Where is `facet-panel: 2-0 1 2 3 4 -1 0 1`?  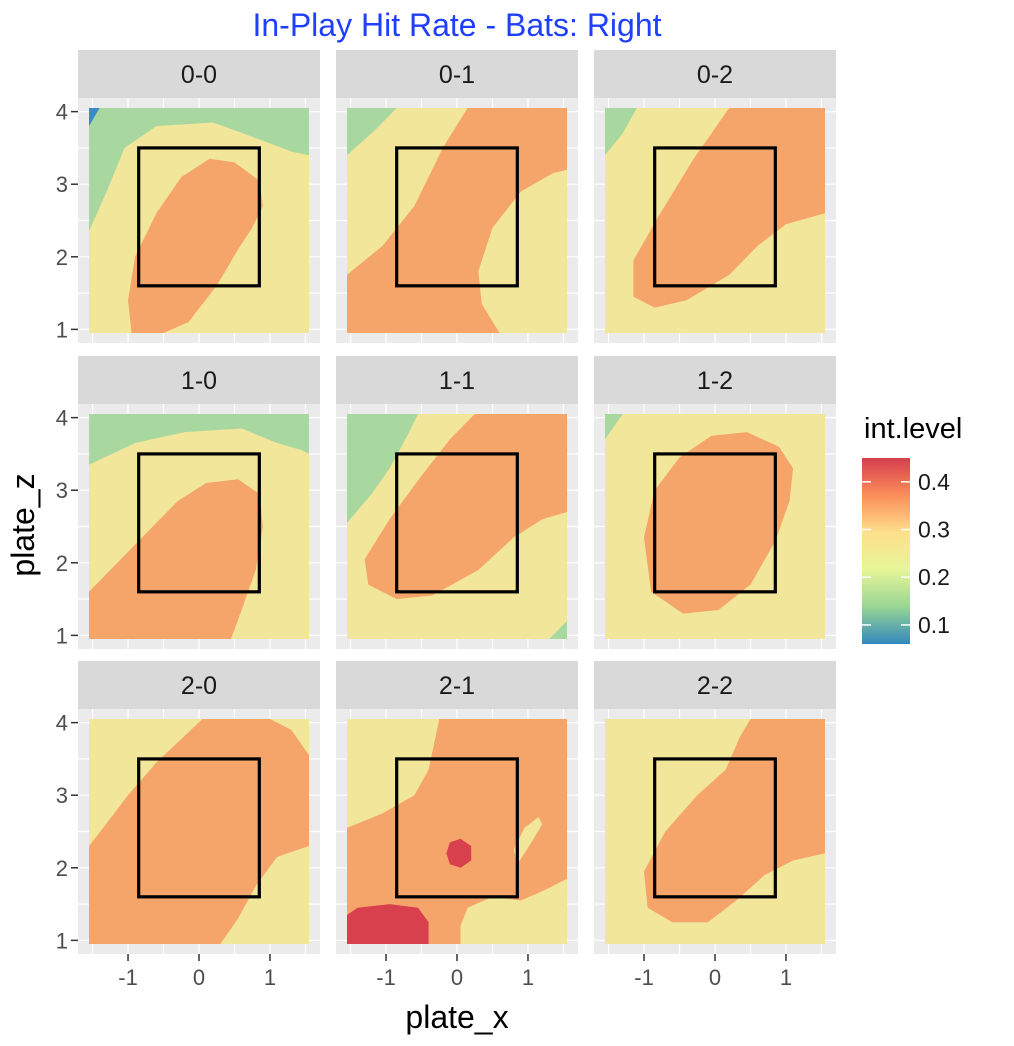
facet-panel: 2-0 1 2 3 4 -1 0 1 is located at coordinates (188, 825).